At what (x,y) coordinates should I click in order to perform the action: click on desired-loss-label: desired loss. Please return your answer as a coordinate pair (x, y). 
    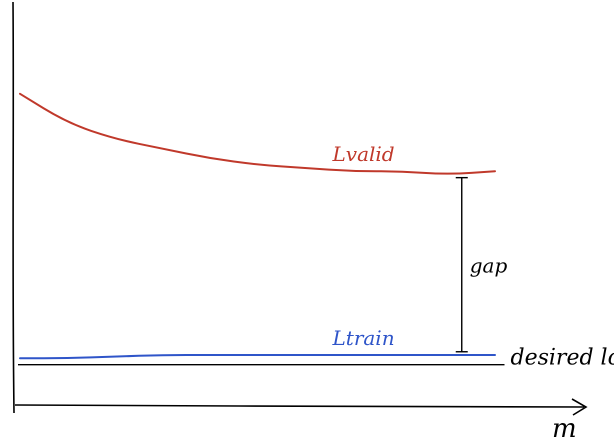
    Looking at the image, I should click on (562, 358).